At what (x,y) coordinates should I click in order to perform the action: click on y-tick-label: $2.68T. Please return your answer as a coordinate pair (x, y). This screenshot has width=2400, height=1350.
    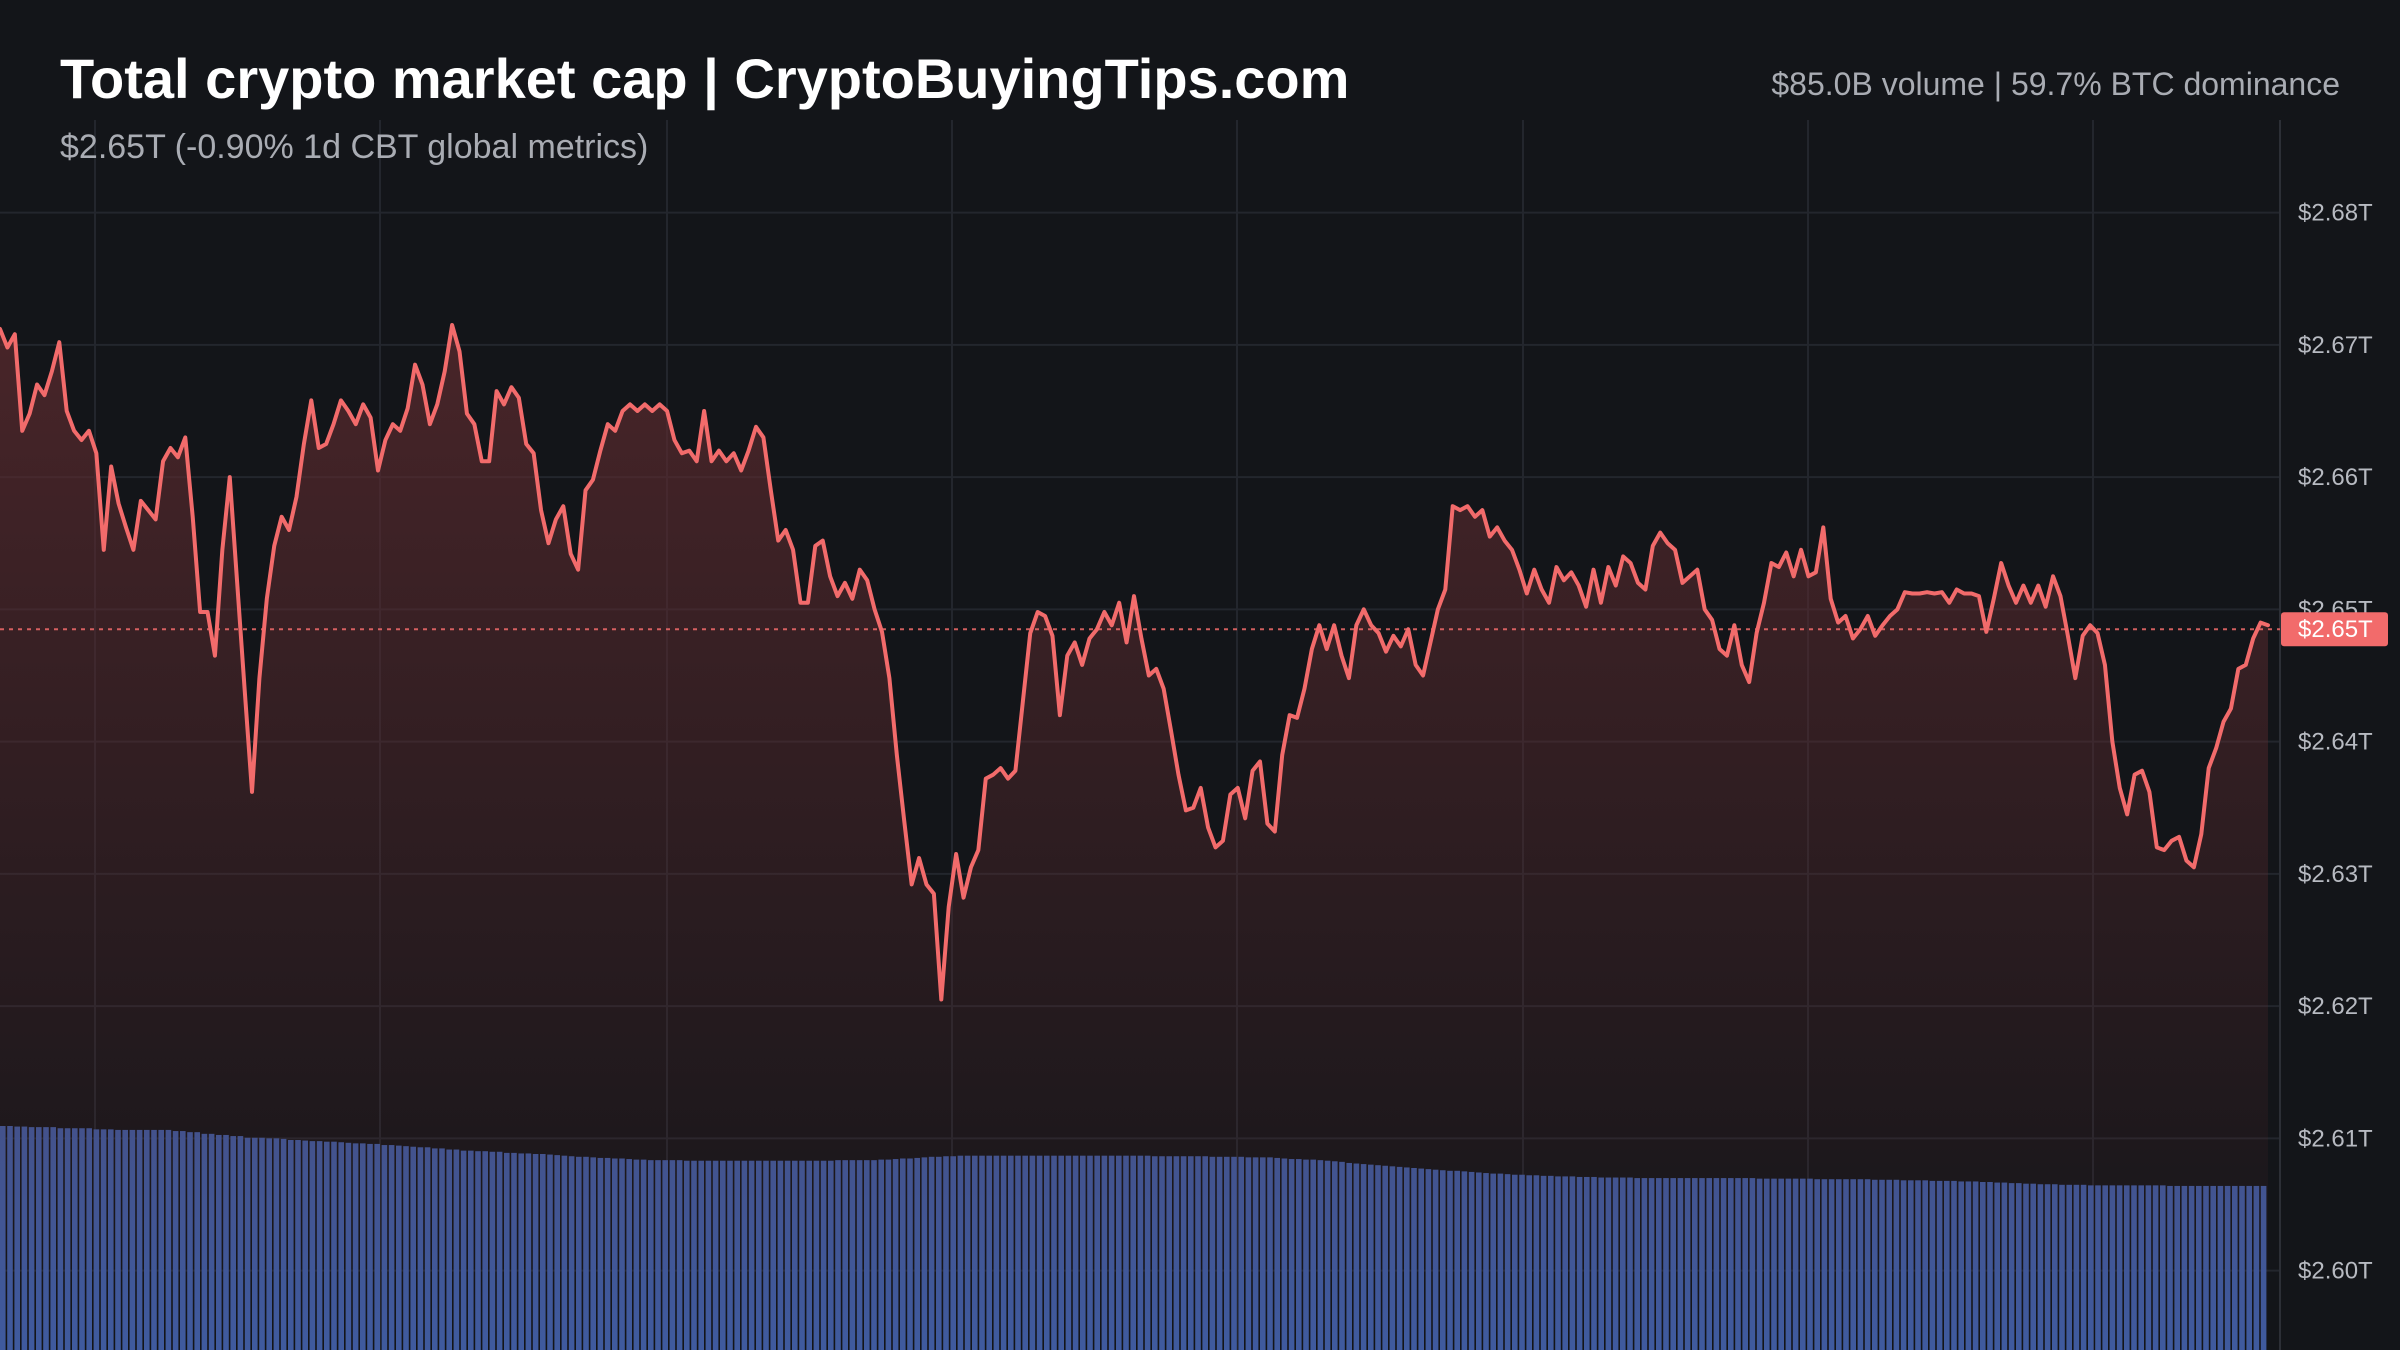
    Looking at the image, I should click on (2335, 213).